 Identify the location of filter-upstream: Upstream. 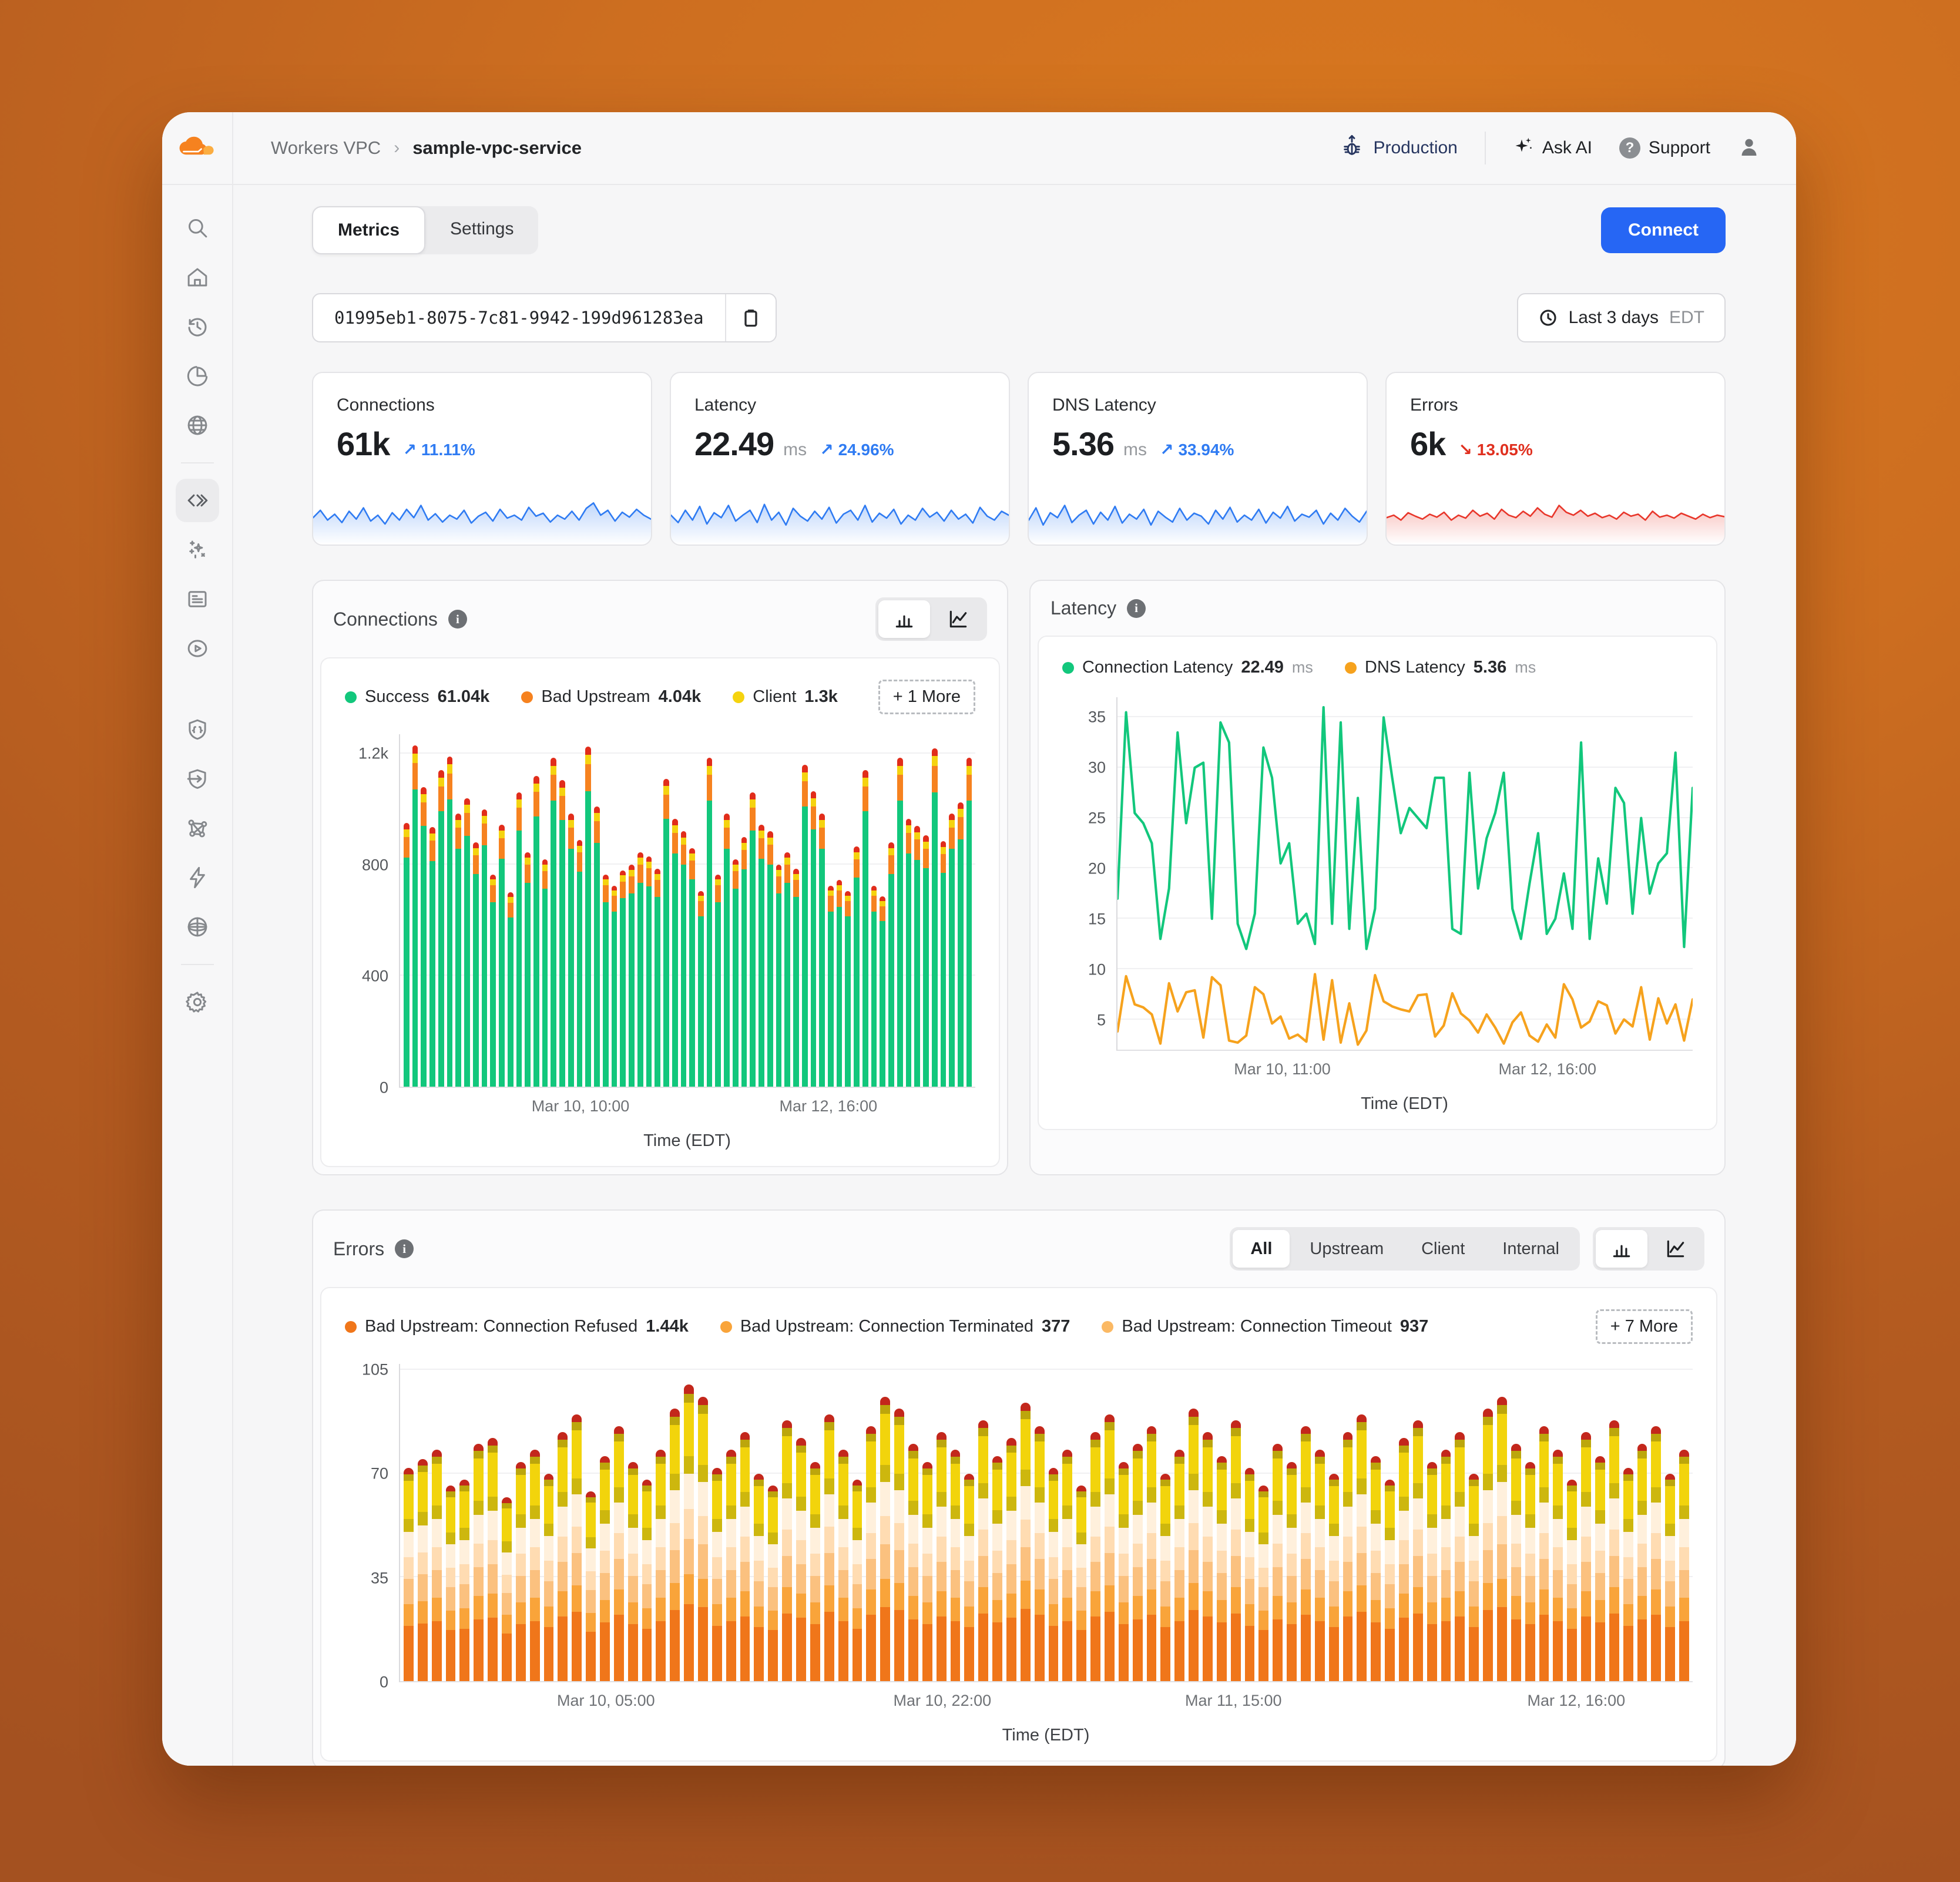
(1347, 1248).